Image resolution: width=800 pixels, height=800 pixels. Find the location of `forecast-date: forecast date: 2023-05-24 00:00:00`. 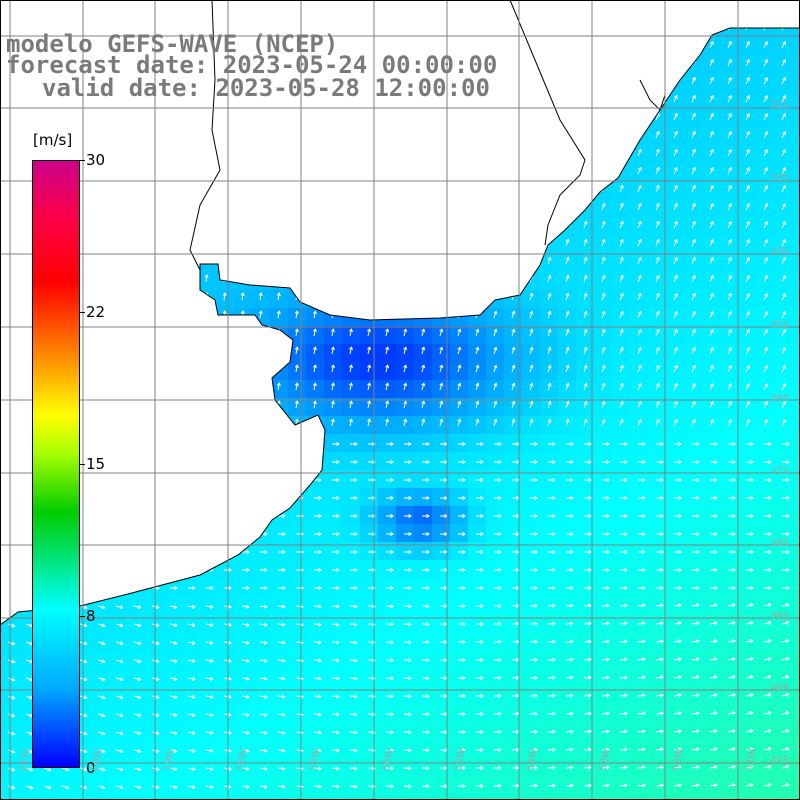

forecast-date: forecast date: 2023-05-24 00:00:00 is located at coordinates (252, 65).